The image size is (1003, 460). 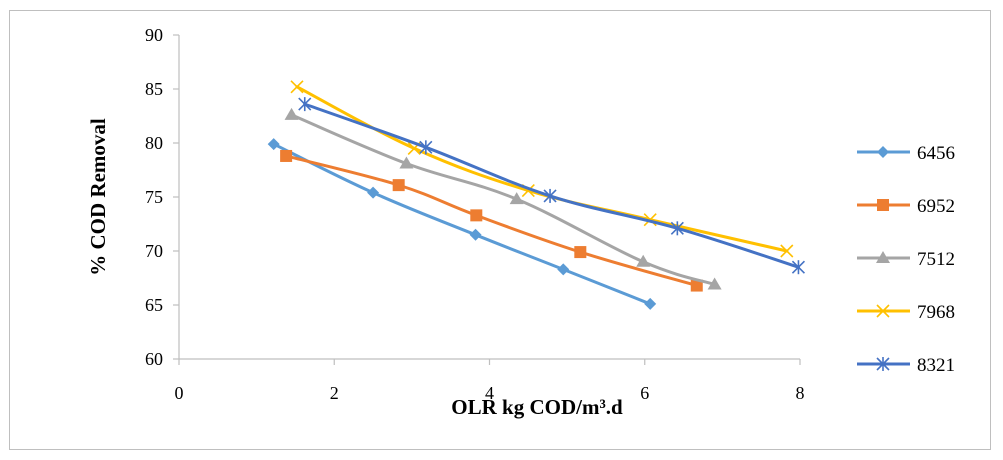 I want to click on legend-item: 8321, so click(x=906, y=365).